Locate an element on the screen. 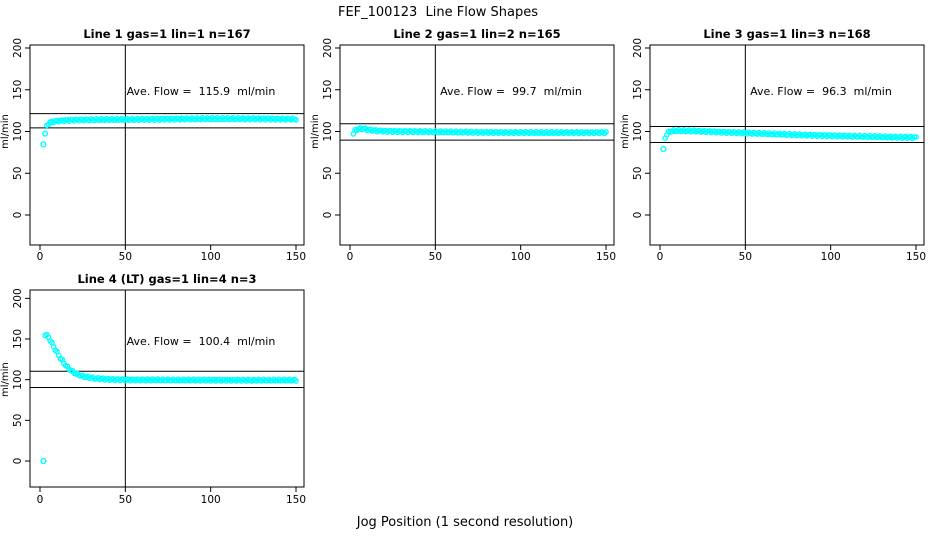 This screenshot has width=936, height=540. panel-title: Line 1 gas=1 lin=1 n=167 is located at coordinates (166, 34).